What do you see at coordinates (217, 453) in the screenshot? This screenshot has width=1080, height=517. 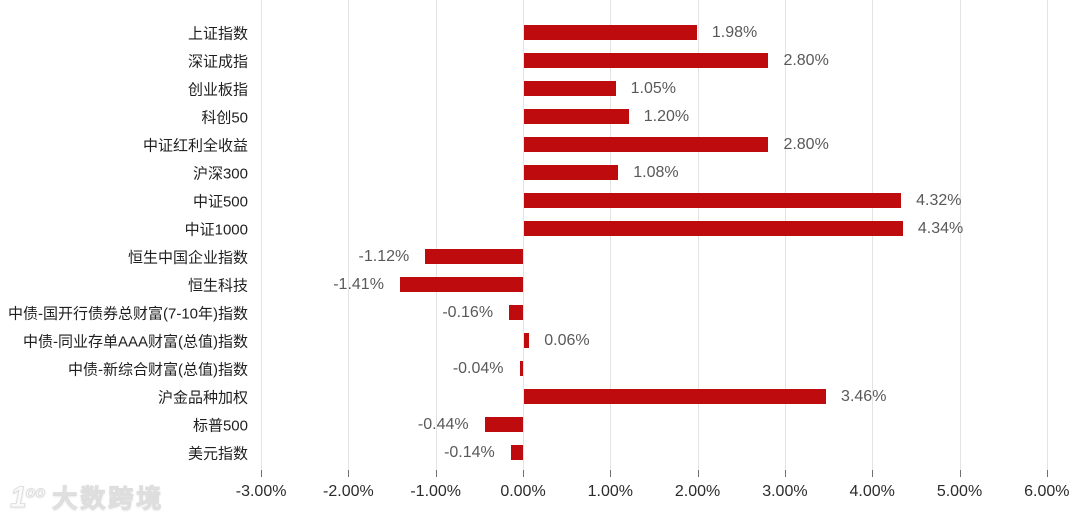 I see `category-label: 美元指数` at bounding box center [217, 453].